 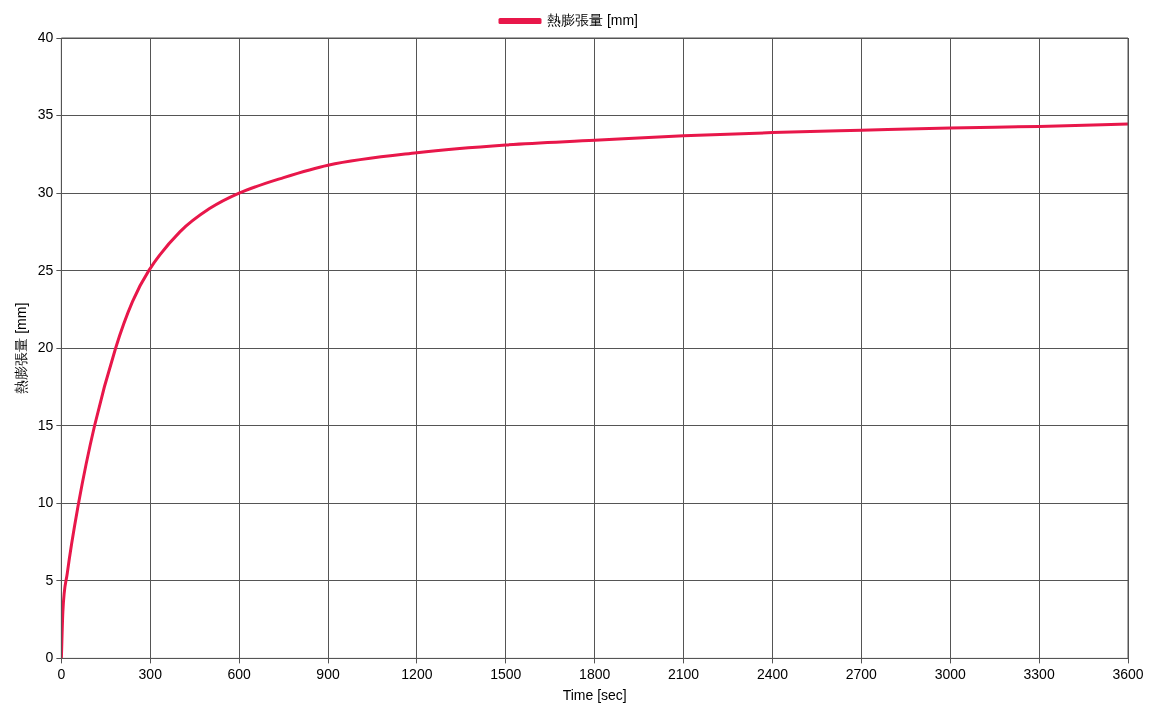 What do you see at coordinates (49, 657) in the screenshot?
I see `y-tick-label: 0` at bounding box center [49, 657].